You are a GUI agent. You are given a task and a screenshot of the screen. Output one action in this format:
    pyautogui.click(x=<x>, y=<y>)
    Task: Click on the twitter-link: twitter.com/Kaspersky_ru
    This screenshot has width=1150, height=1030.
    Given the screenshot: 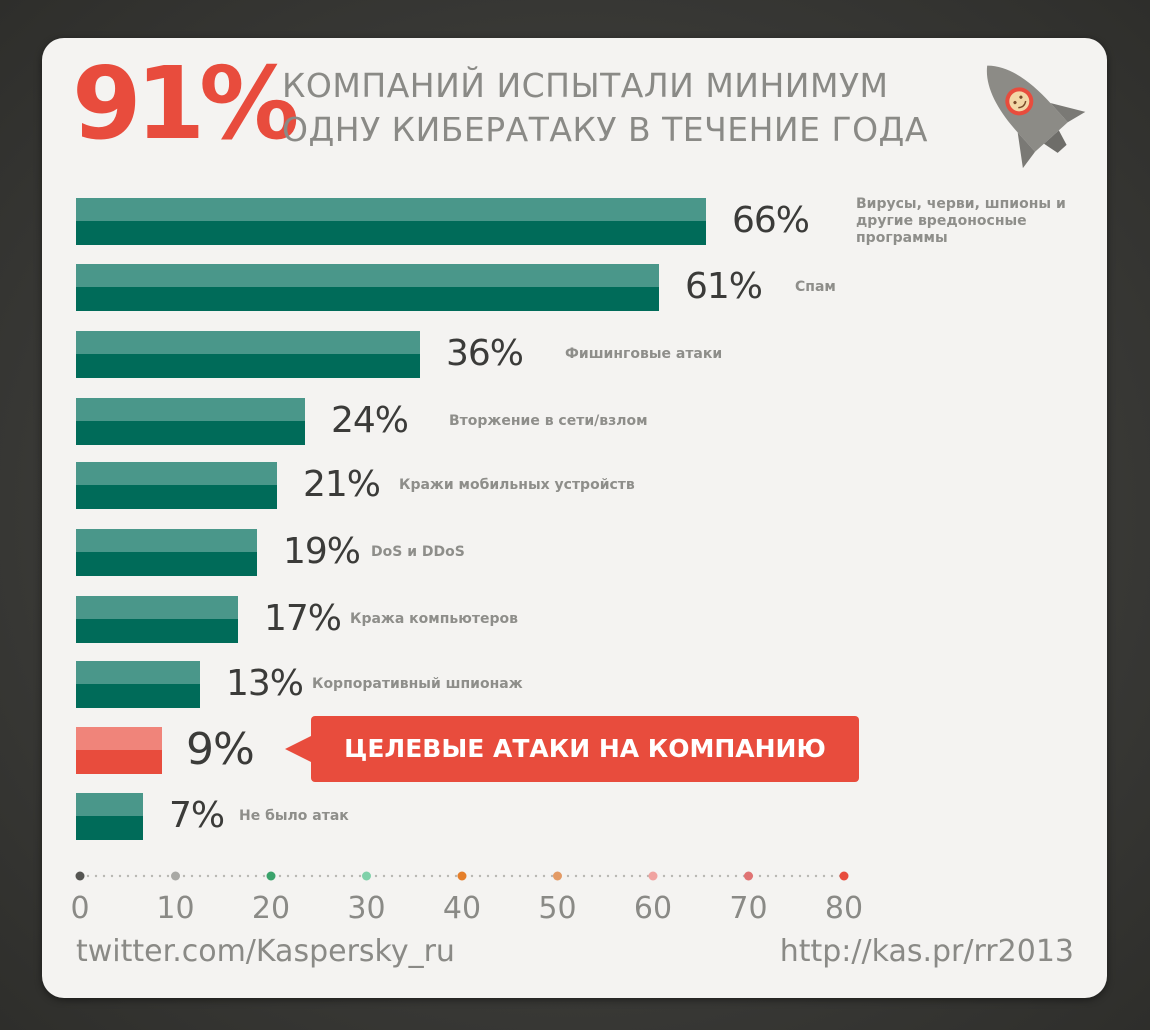 What is the action you would take?
    pyautogui.click(x=265, y=951)
    